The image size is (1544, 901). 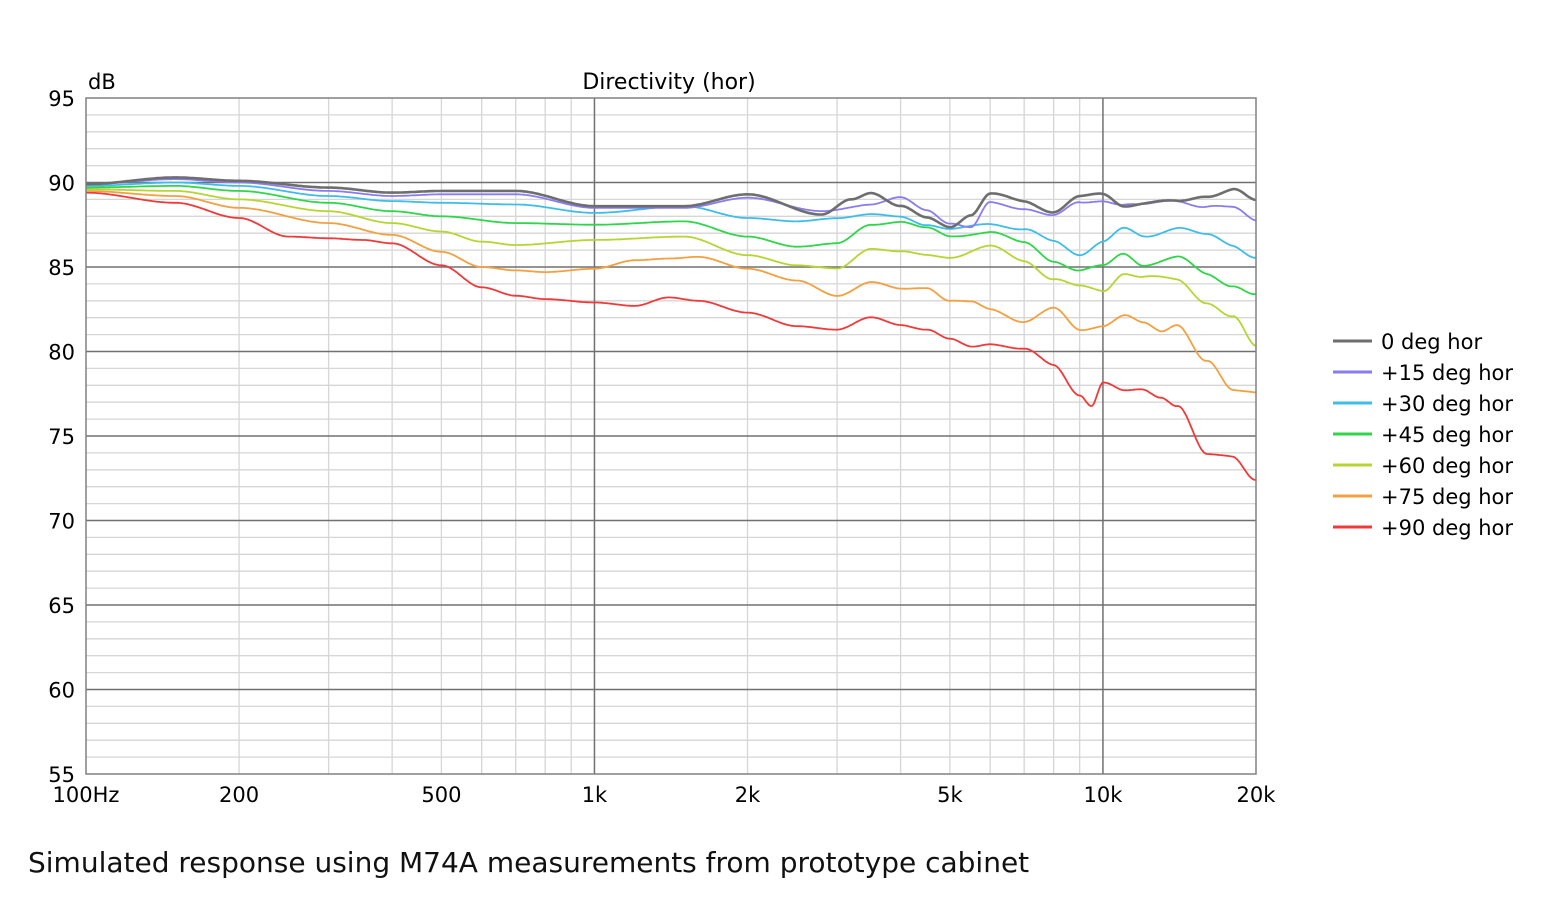 What do you see at coordinates (1447, 528) in the screenshot?
I see `legend-label: +90 deg hor` at bounding box center [1447, 528].